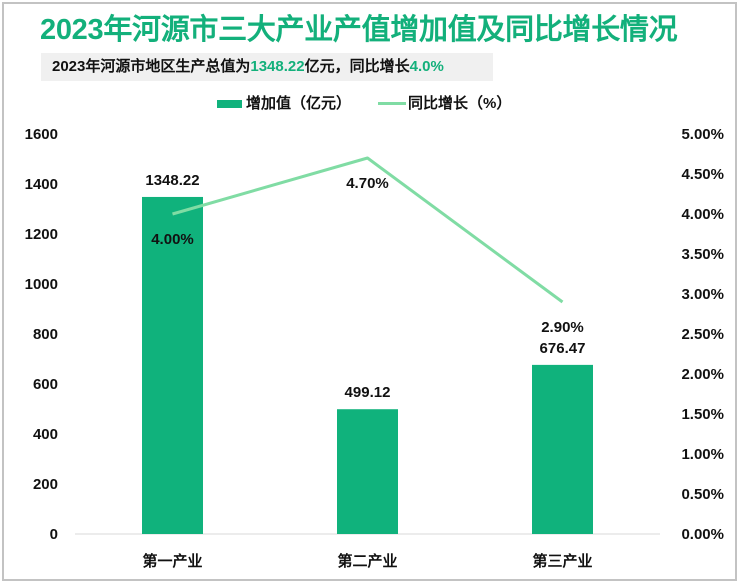  What do you see at coordinates (367, 561) in the screenshot?
I see `category-label: 第二产业` at bounding box center [367, 561].